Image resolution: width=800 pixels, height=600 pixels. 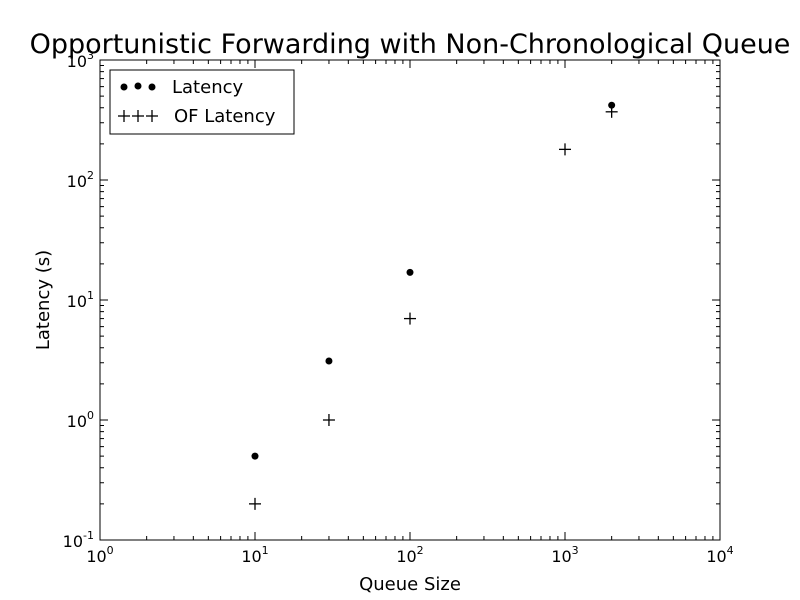 What do you see at coordinates (138, 102) in the screenshot?
I see `legend-markers` at bounding box center [138, 102].